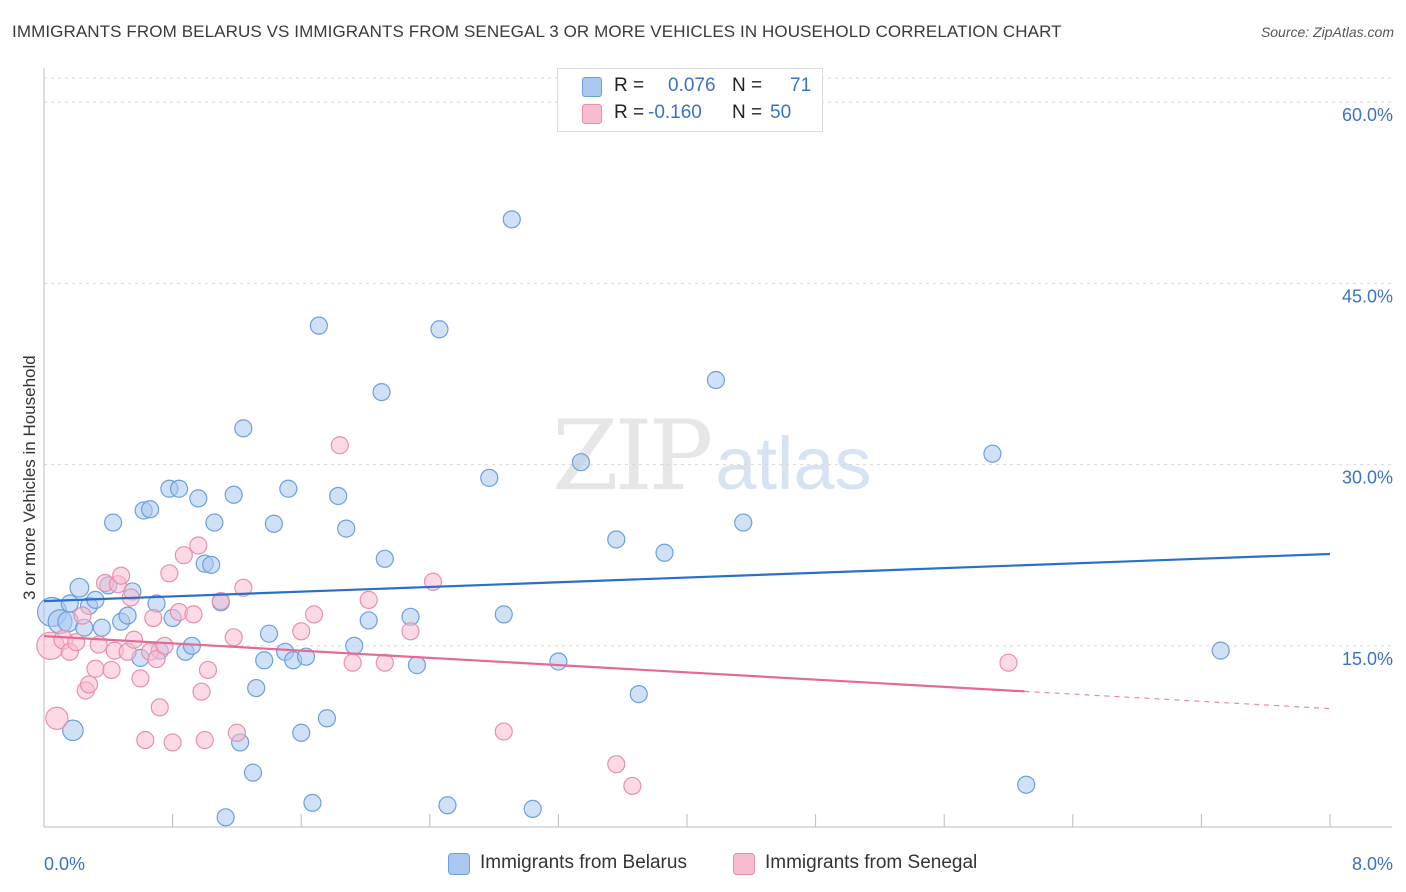  What do you see at coordinates (583, 862) in the screenshot?
I see `bottom-belarus-label: Immigrants from Belarus` at bounding box center [583, 862].